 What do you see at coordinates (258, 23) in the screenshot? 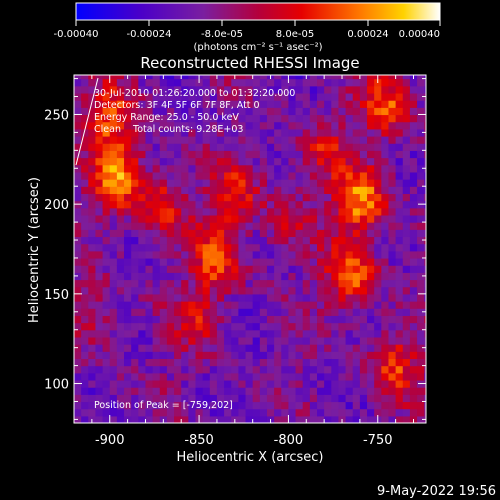
I see `colorbar-ticks` at bounding box center [258, 23].